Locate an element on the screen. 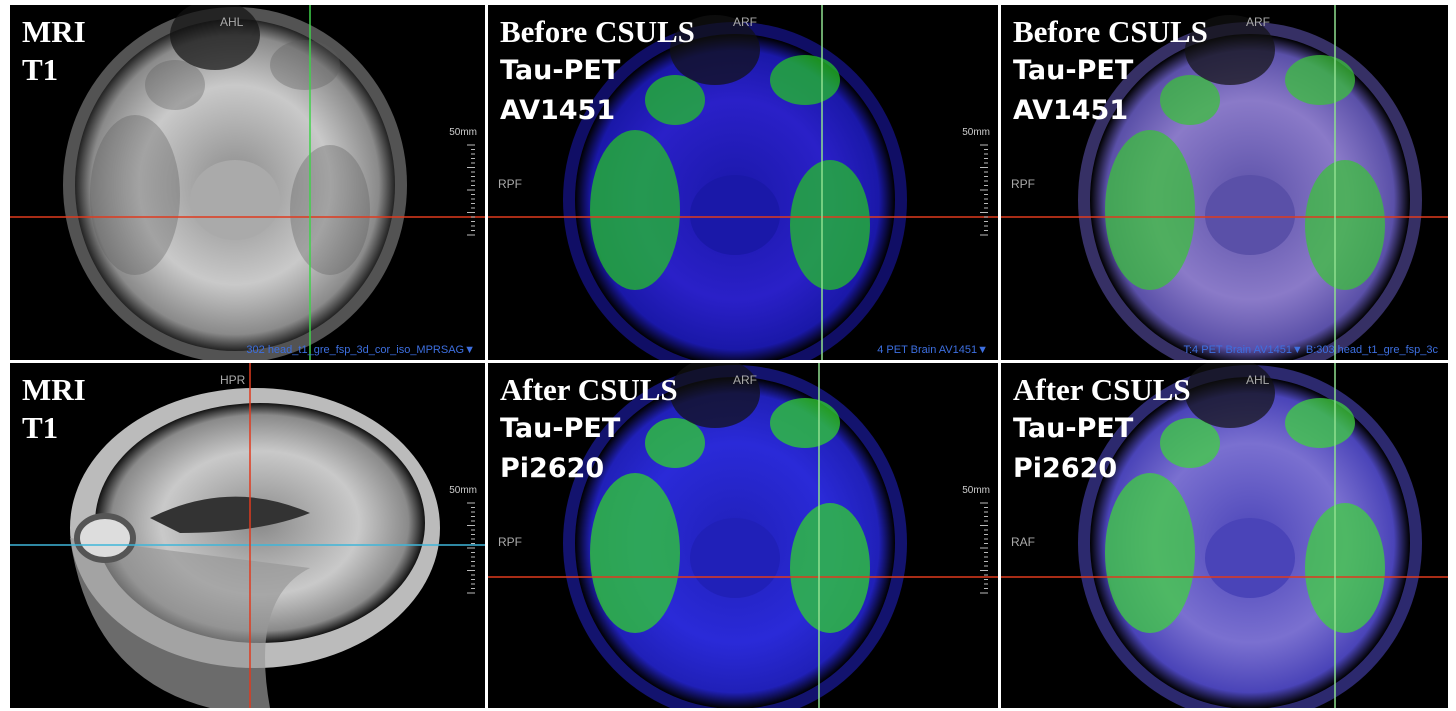  viewer-panel: After CSULS Tau-PET Pi2620 AHL RAF is located at coordinates (1224, 535).